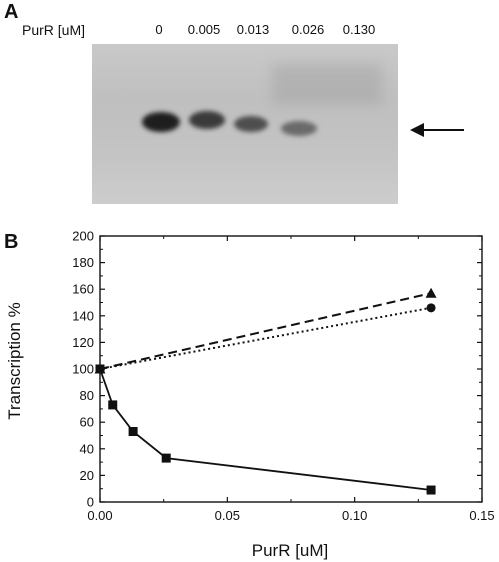  Describe the element at coordinates (290, 550) in the screenshot. I see `x-axis-title: PurR [uM]` at that location.